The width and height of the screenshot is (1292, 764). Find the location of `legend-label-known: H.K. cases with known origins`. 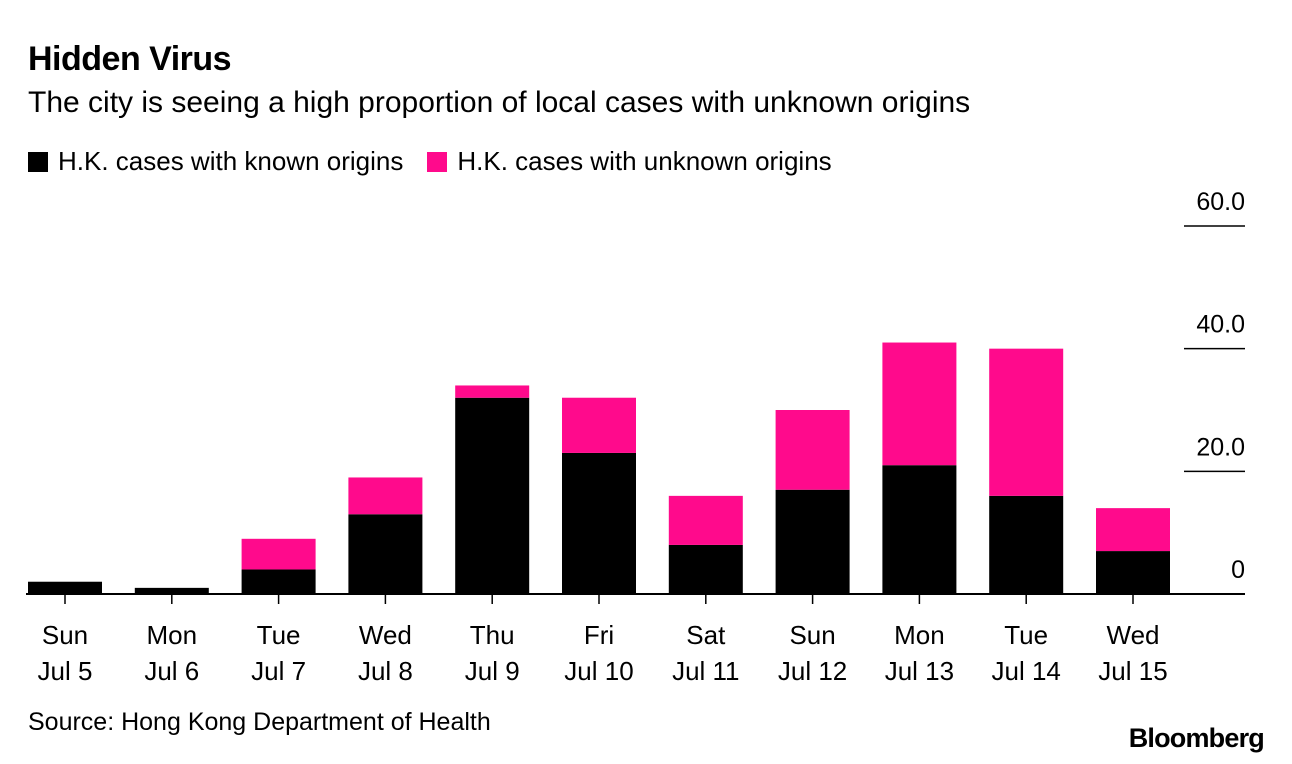

legend-label-known: H.K. cases with known origins is located at coordinates (231, 161).